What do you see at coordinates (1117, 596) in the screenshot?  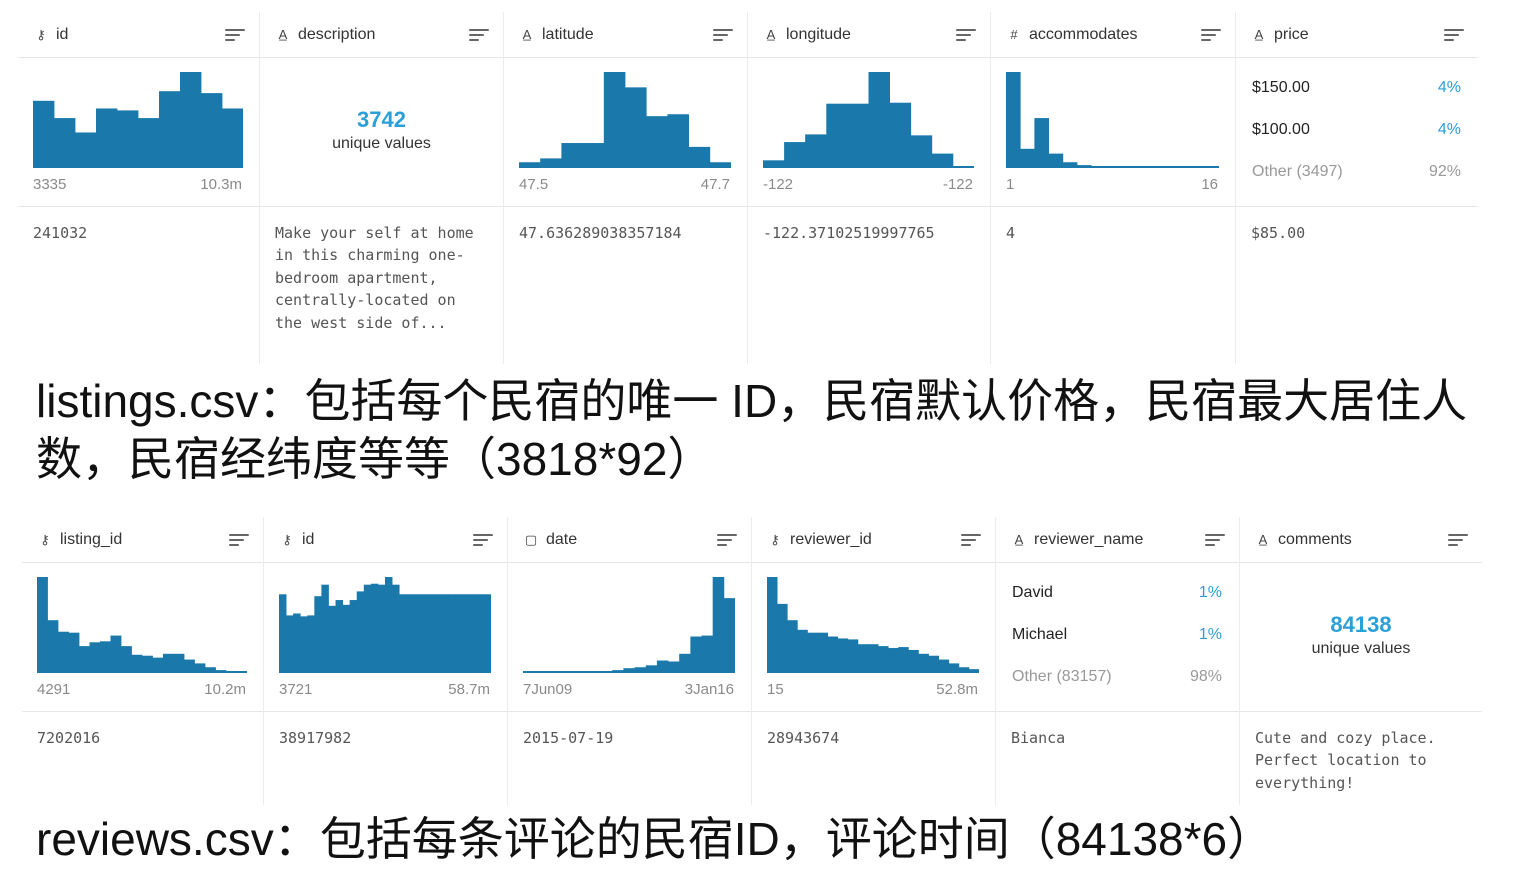 I see `category-item: David 1%` at bounding box center [1117, 596].